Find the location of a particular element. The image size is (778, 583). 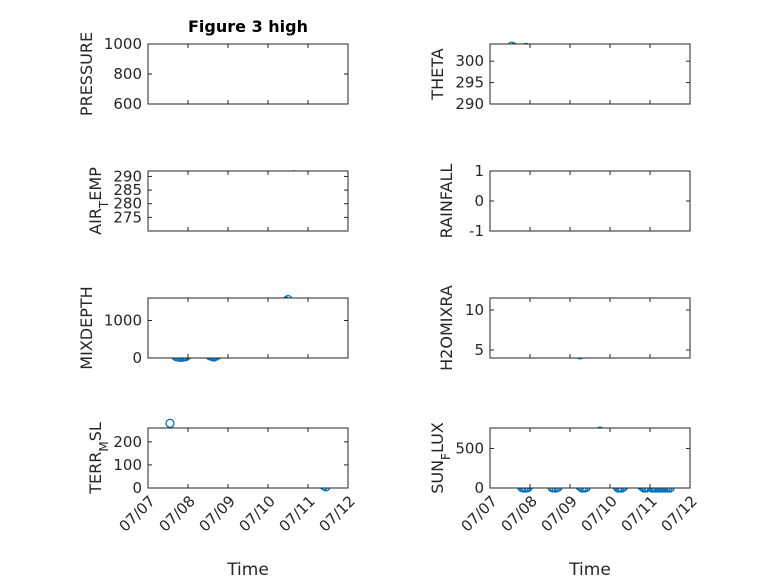

y-axis-label: MIXDEPTH is located at coordinates (86, 327).